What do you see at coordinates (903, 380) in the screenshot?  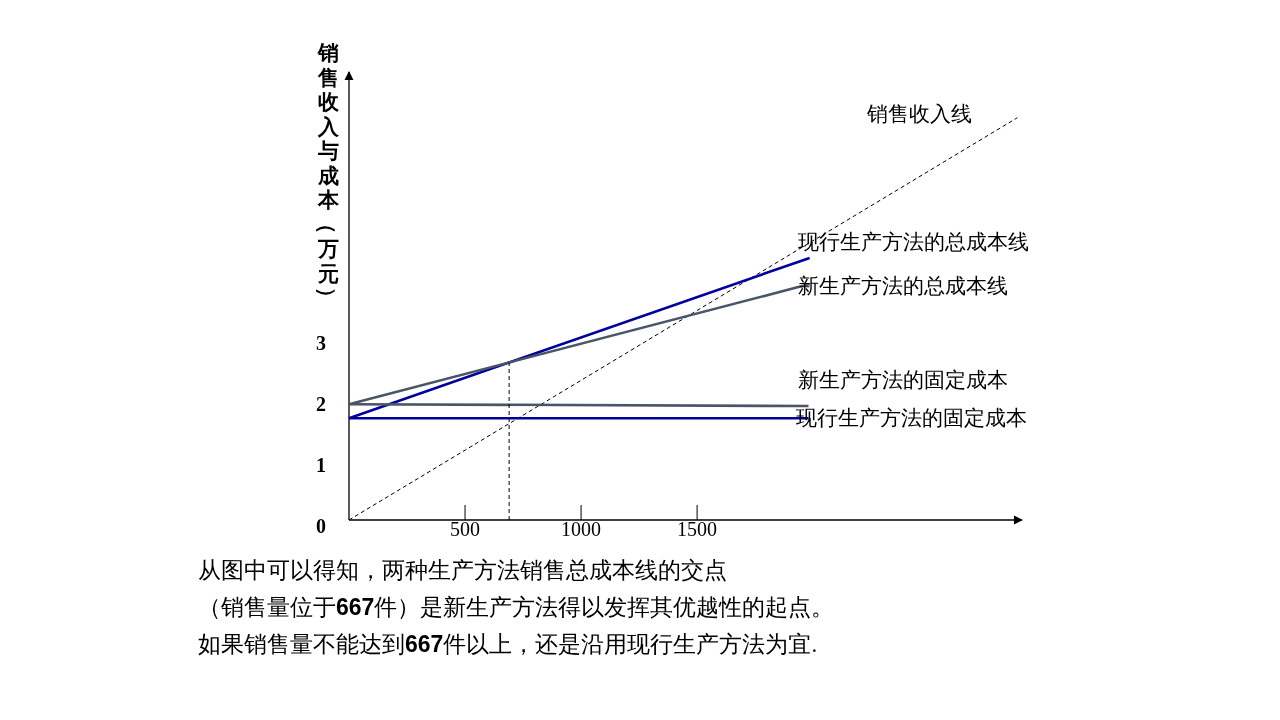 I see `series-label: 新生产方法的固定成本` at bounding box center [903, 380].